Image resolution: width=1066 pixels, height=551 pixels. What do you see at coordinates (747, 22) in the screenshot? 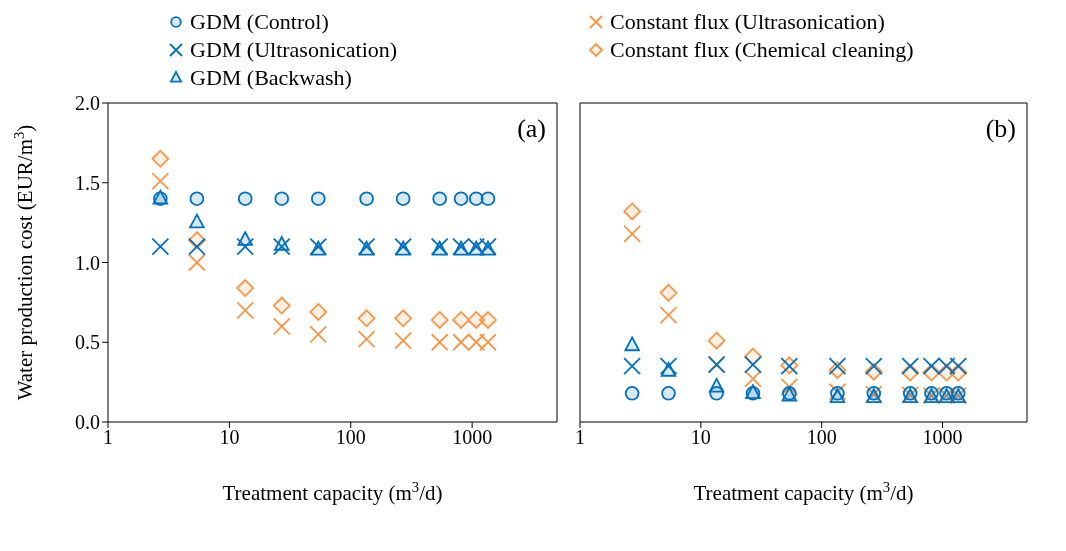
I see `legend-label: Constant flux (Ultrasonication)` at bounding box center [747, 22].